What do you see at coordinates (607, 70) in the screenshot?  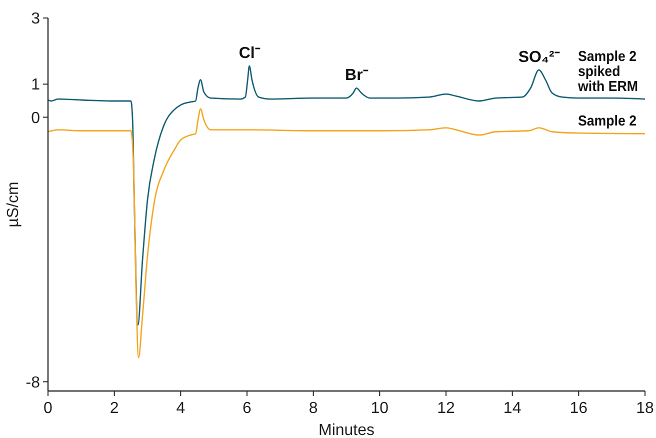 I see `series-label: Sample 2 spiked with ERM` at bounding box center [607, 70].